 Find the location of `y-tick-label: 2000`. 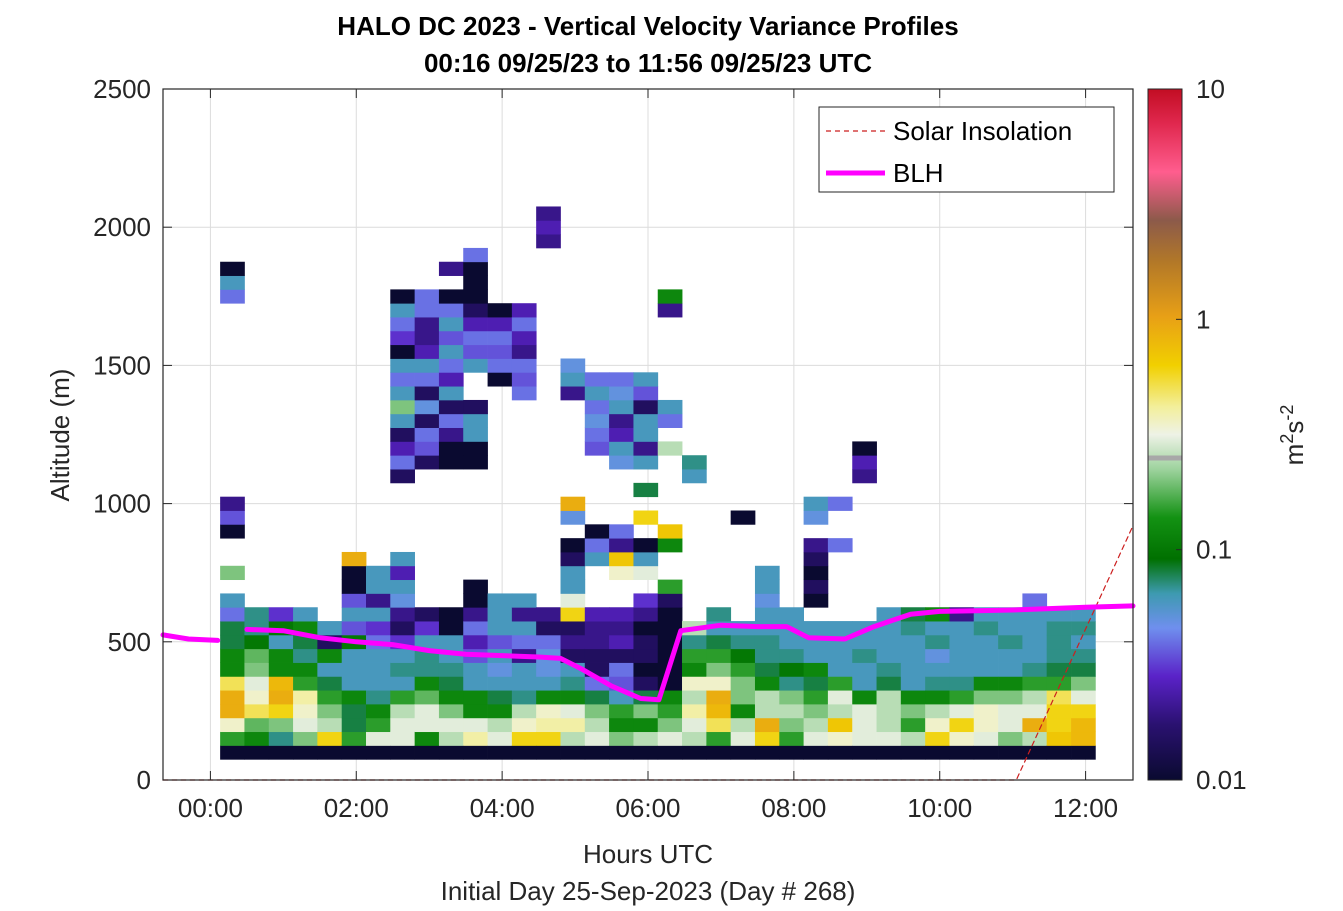

y-tick-label: 2000 is located at coordinates (122, 227).